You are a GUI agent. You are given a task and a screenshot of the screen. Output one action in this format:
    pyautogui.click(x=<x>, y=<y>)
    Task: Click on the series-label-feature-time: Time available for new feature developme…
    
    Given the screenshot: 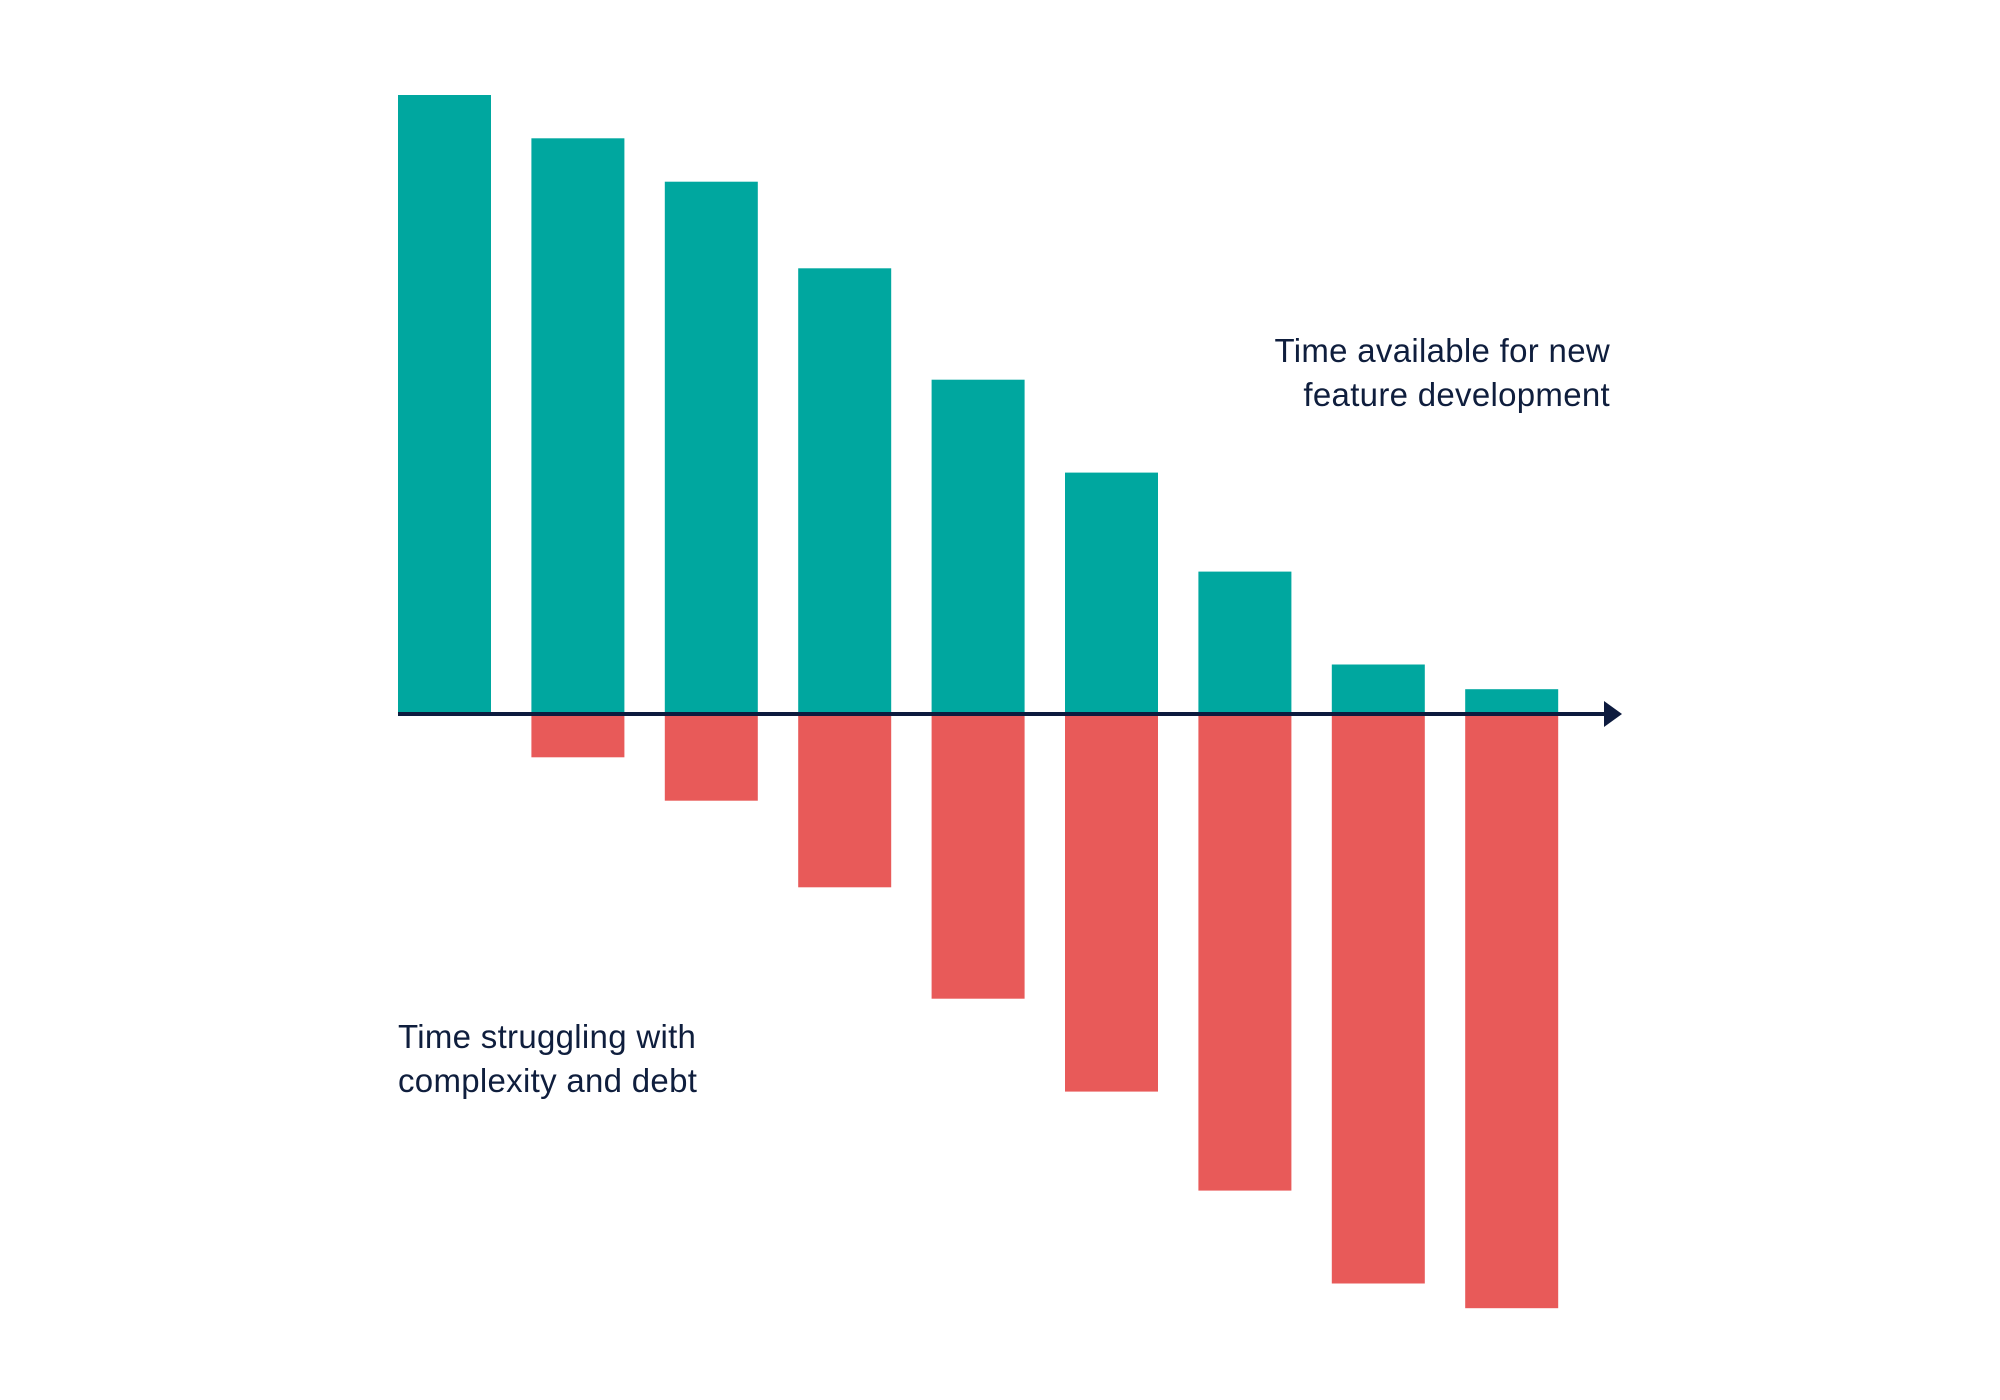 What is the action you would take?
    pyautogui.click(x=1442, y=372)
    